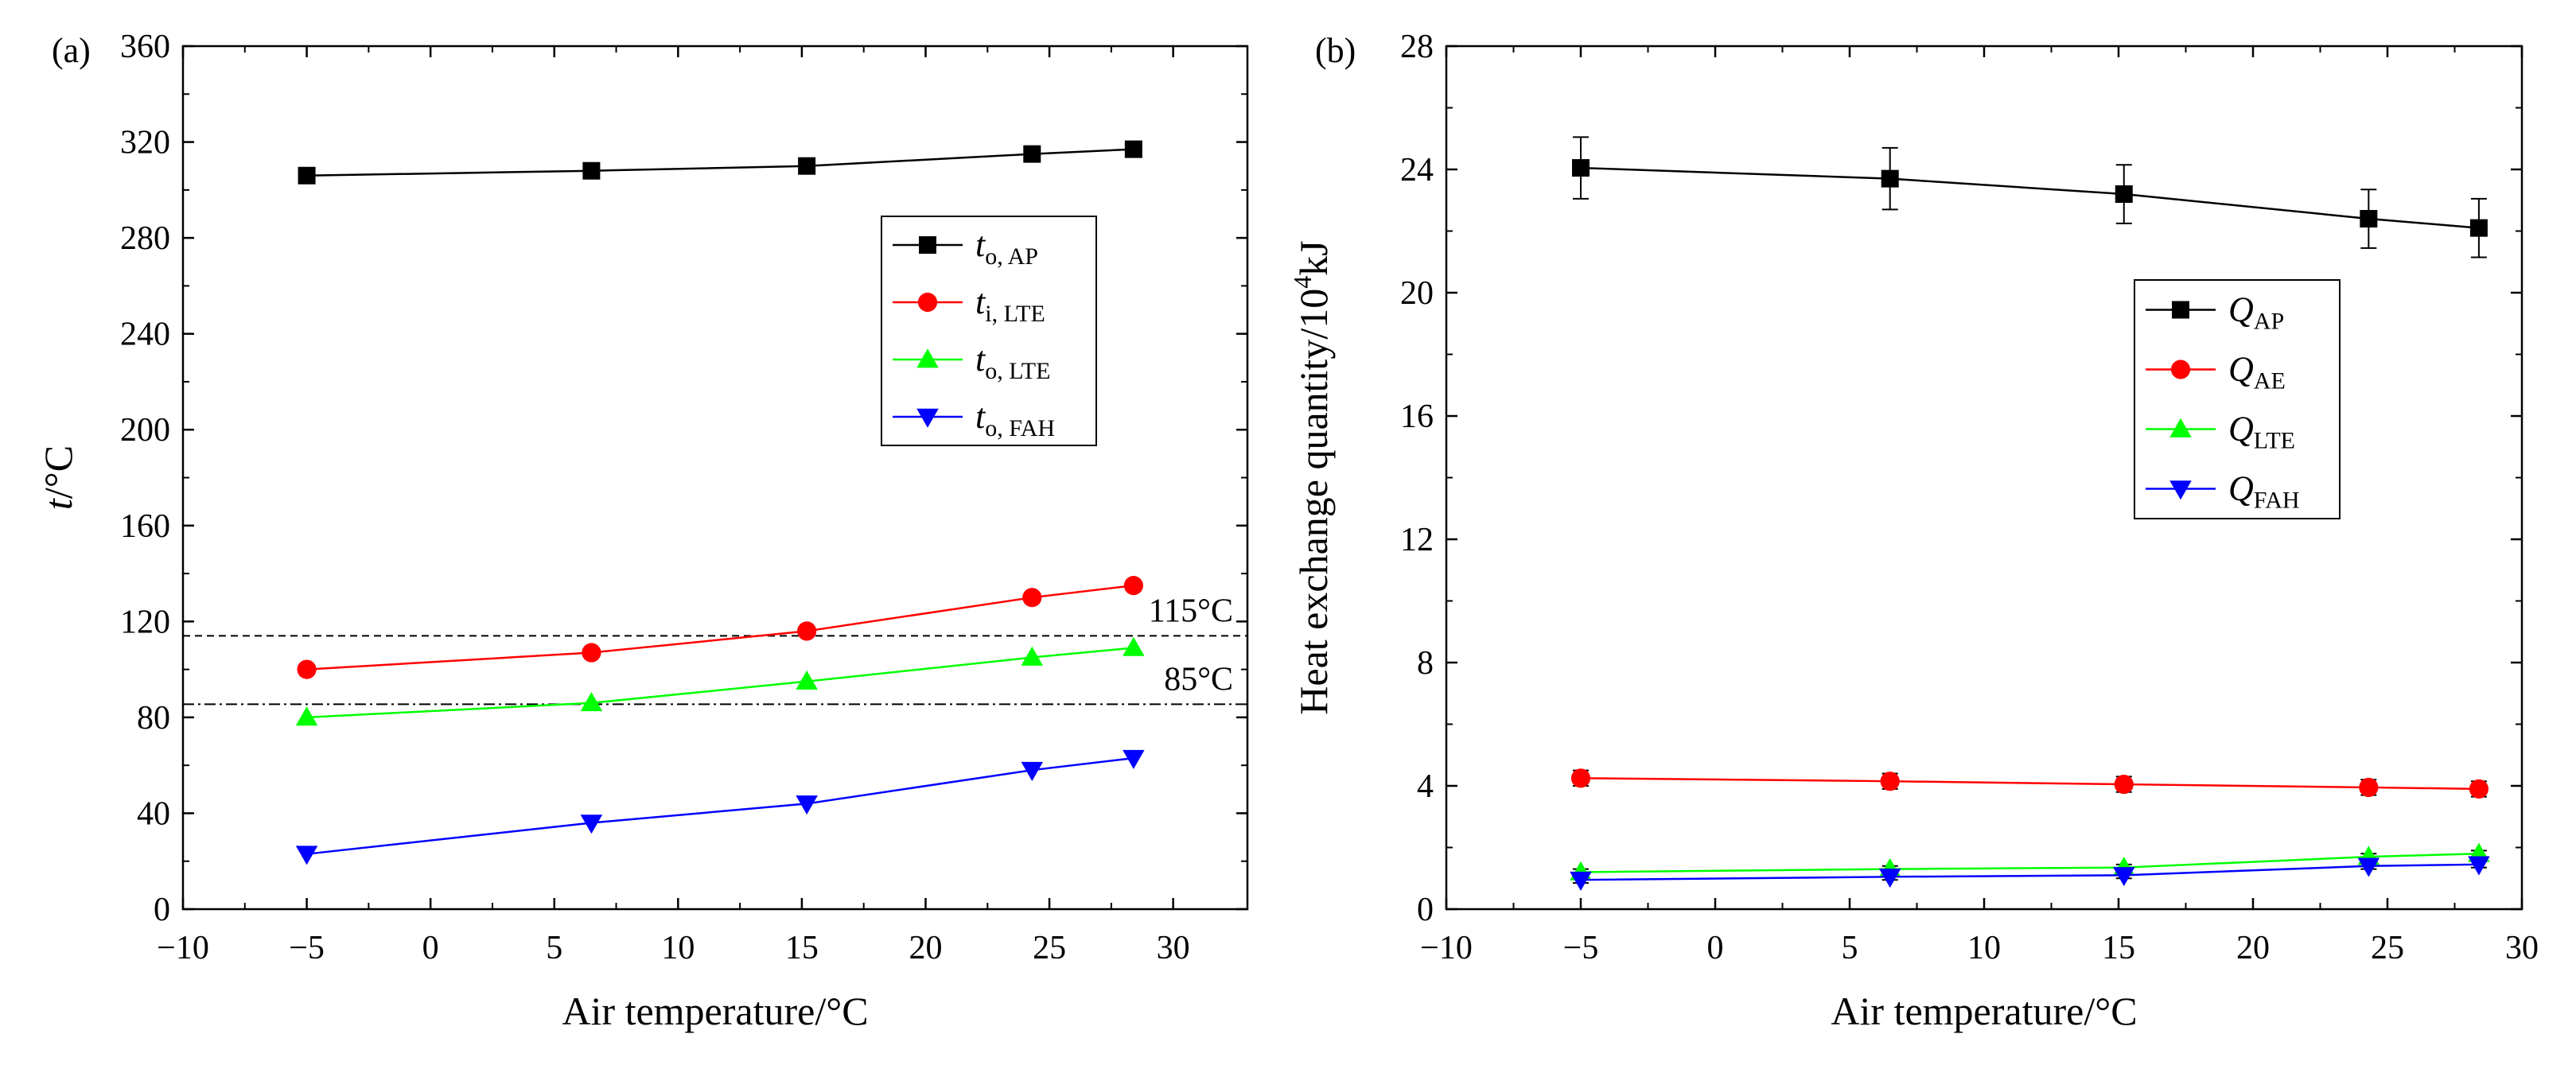 The width and height of the screenshot is (2576, 1073). I want to click on series-lte, so click(2030, 861).